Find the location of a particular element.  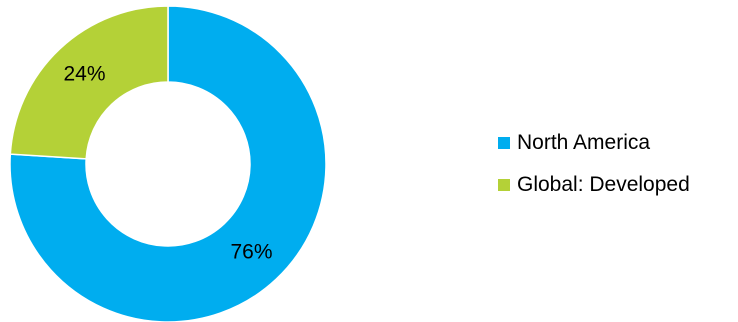

legend-swatch-north-america is located at coordinates (504, 143).